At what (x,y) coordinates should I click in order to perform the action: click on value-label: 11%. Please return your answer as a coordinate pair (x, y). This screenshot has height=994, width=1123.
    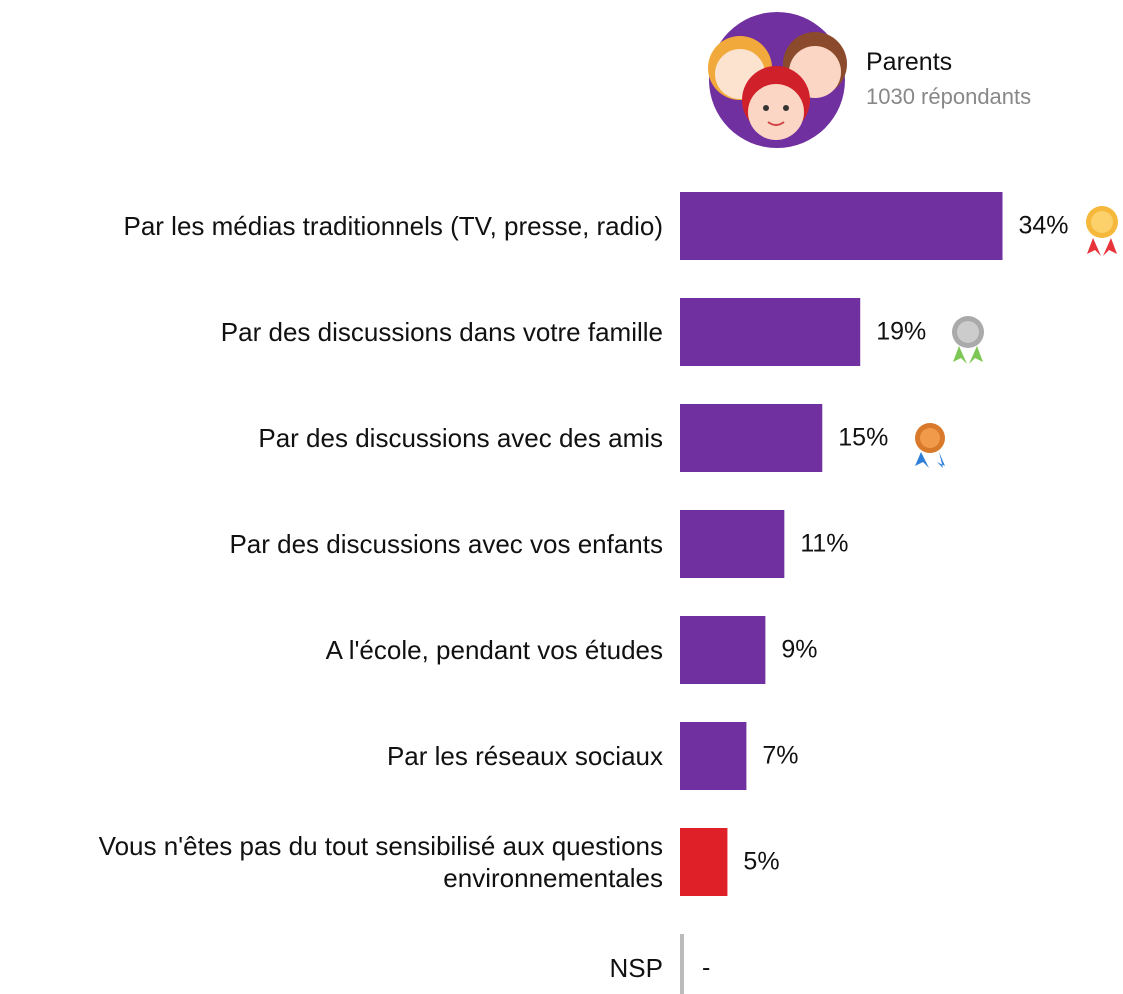
    Looking at the image, I should click on (824, 543).